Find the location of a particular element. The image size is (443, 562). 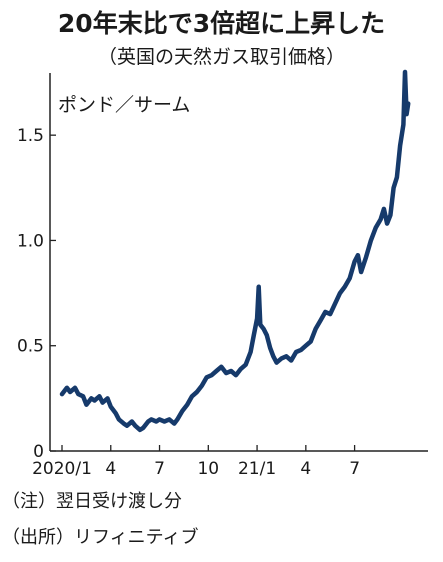

footnote-note: （注）翌日受け渡し分 is located at coordinates (92, 501).